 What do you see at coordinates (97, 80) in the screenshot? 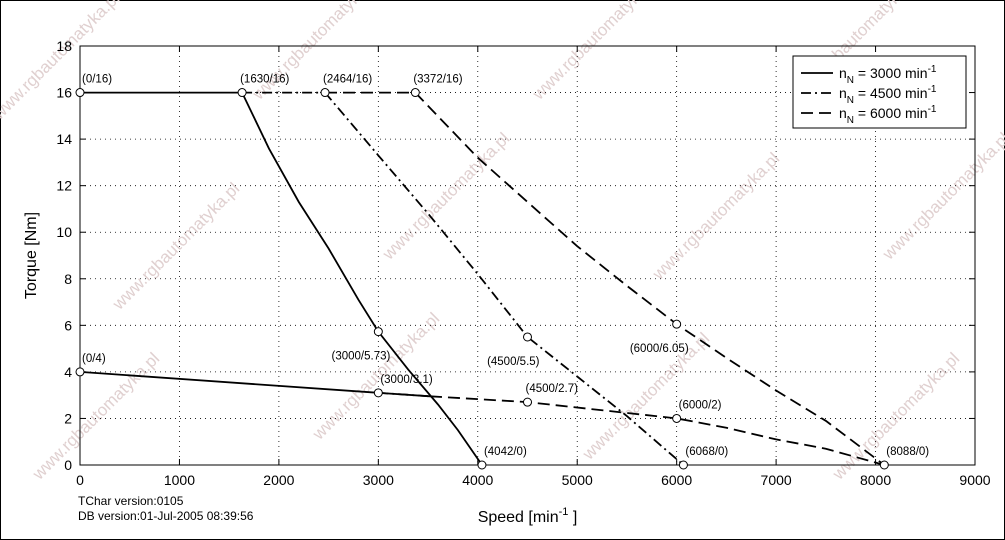
I see `data-label: (0/16)` at bounding box center [97, 80].